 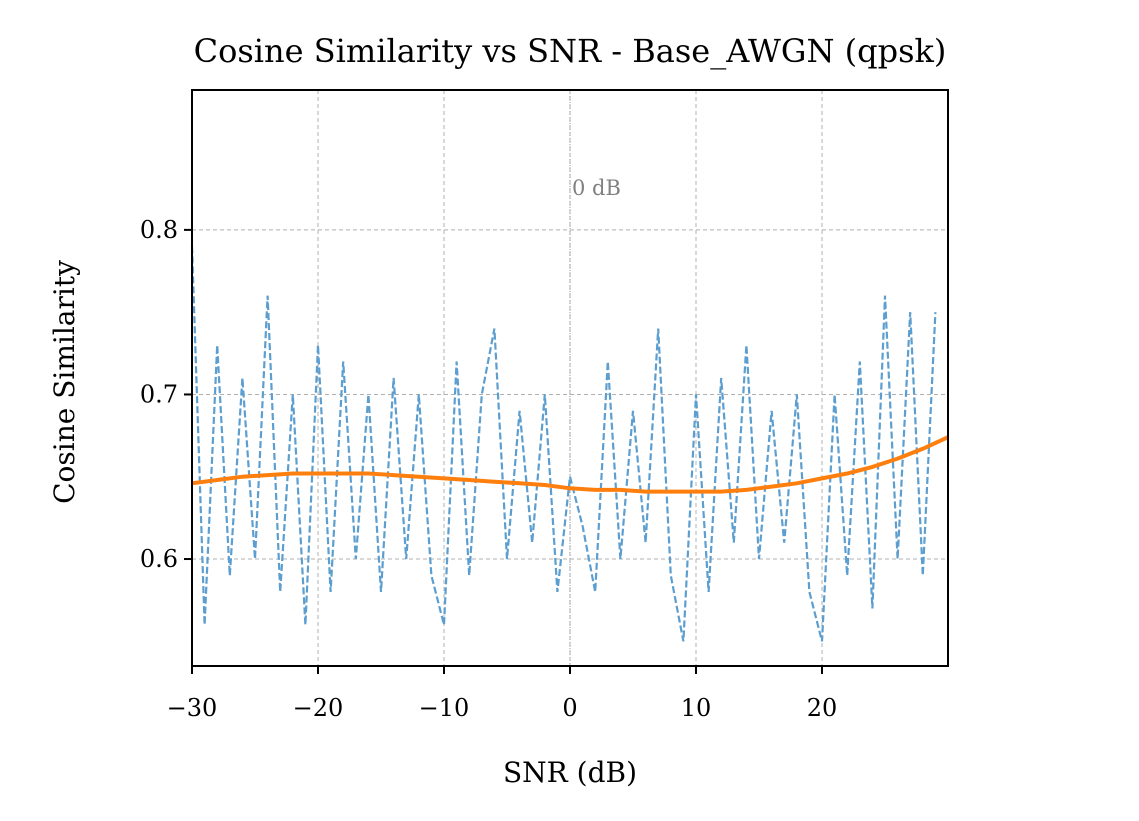 I want to click on x-tick-label: 0, so click(x=569, y=708).